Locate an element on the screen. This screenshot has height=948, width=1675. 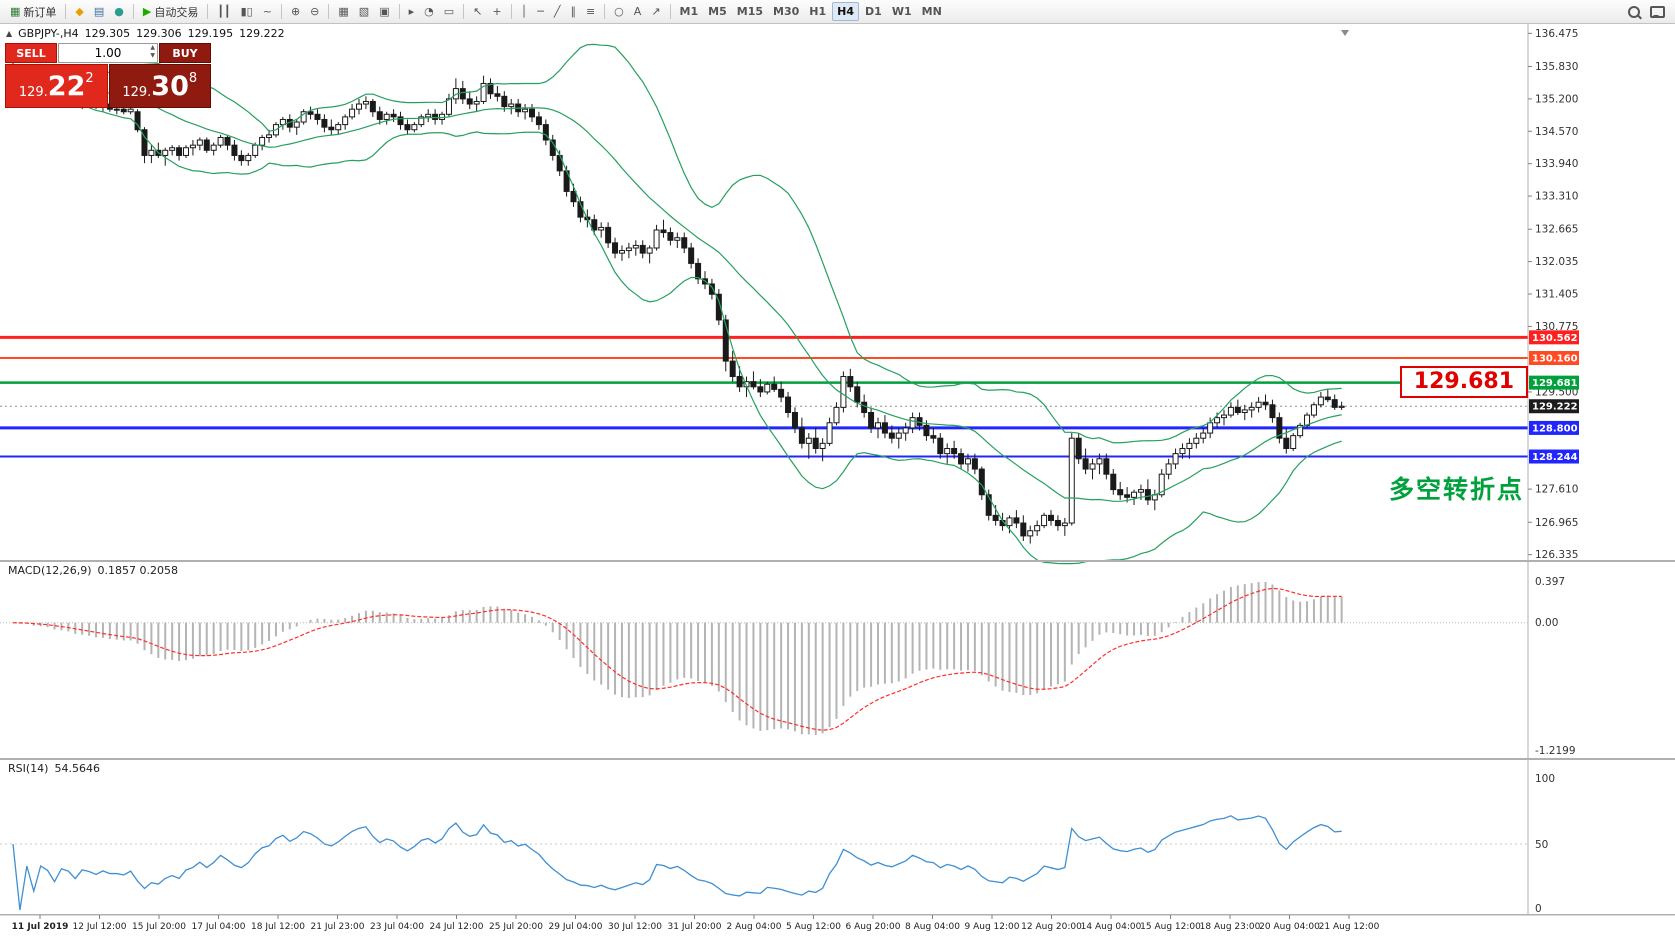
buy-price-sup: 8 is located at coordinates (193, 78).